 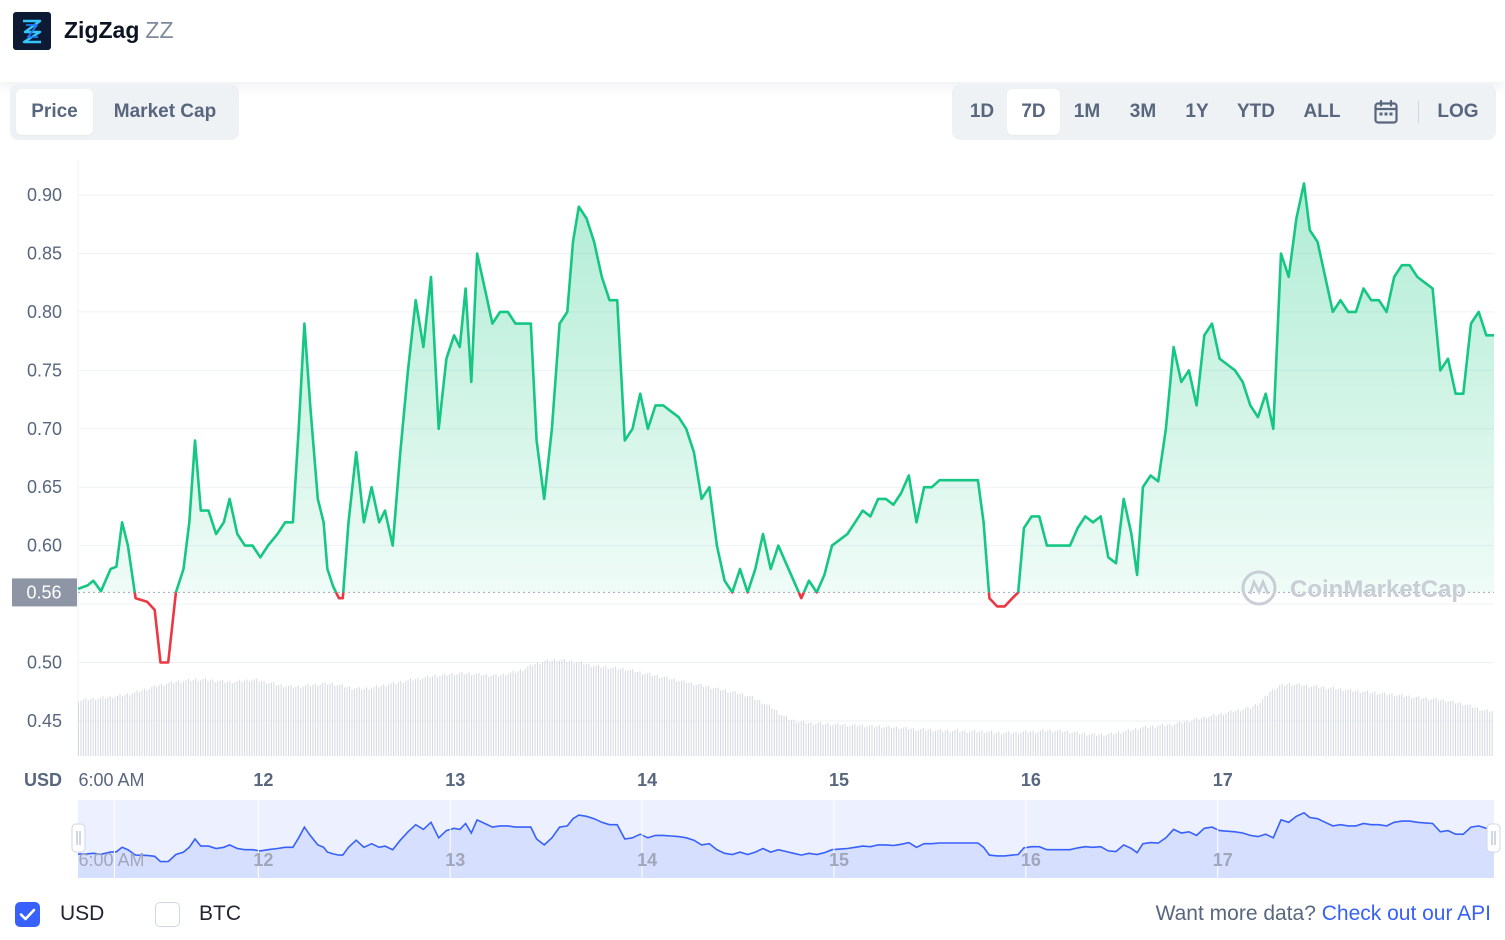 I want to click on tab-price: Price, so click(x=54, y=112).